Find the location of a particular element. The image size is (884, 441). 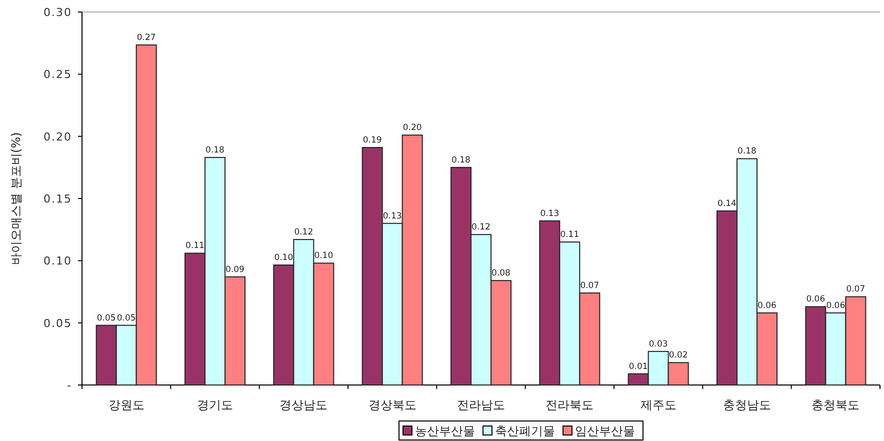

y-tick-label: 0.05 is located at coordinates (58, 323).